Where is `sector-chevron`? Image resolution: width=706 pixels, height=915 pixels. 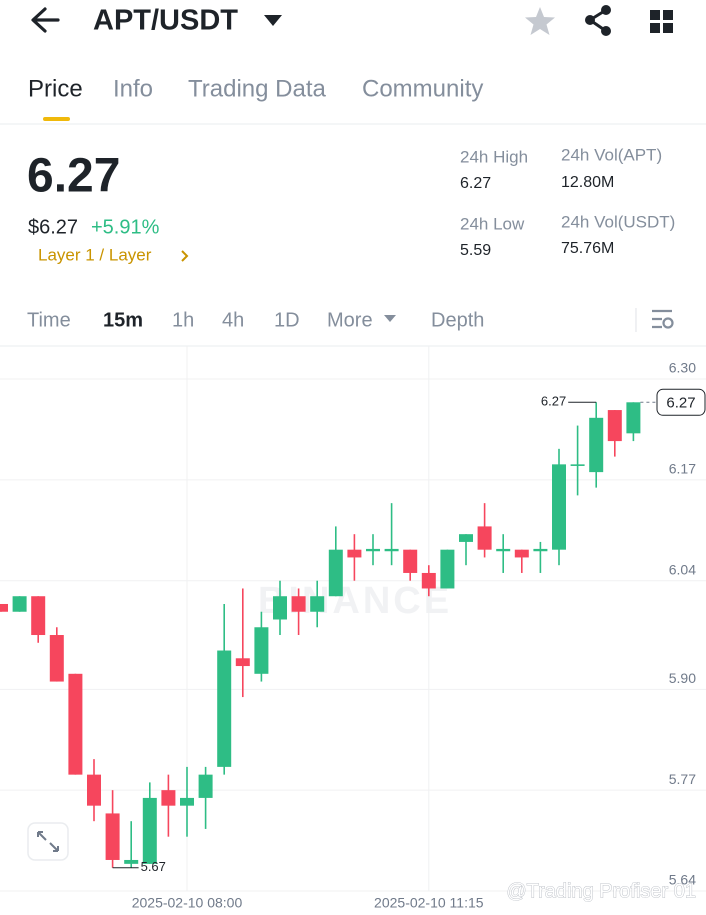
sector-chevron is located at coordinates (185, 256).